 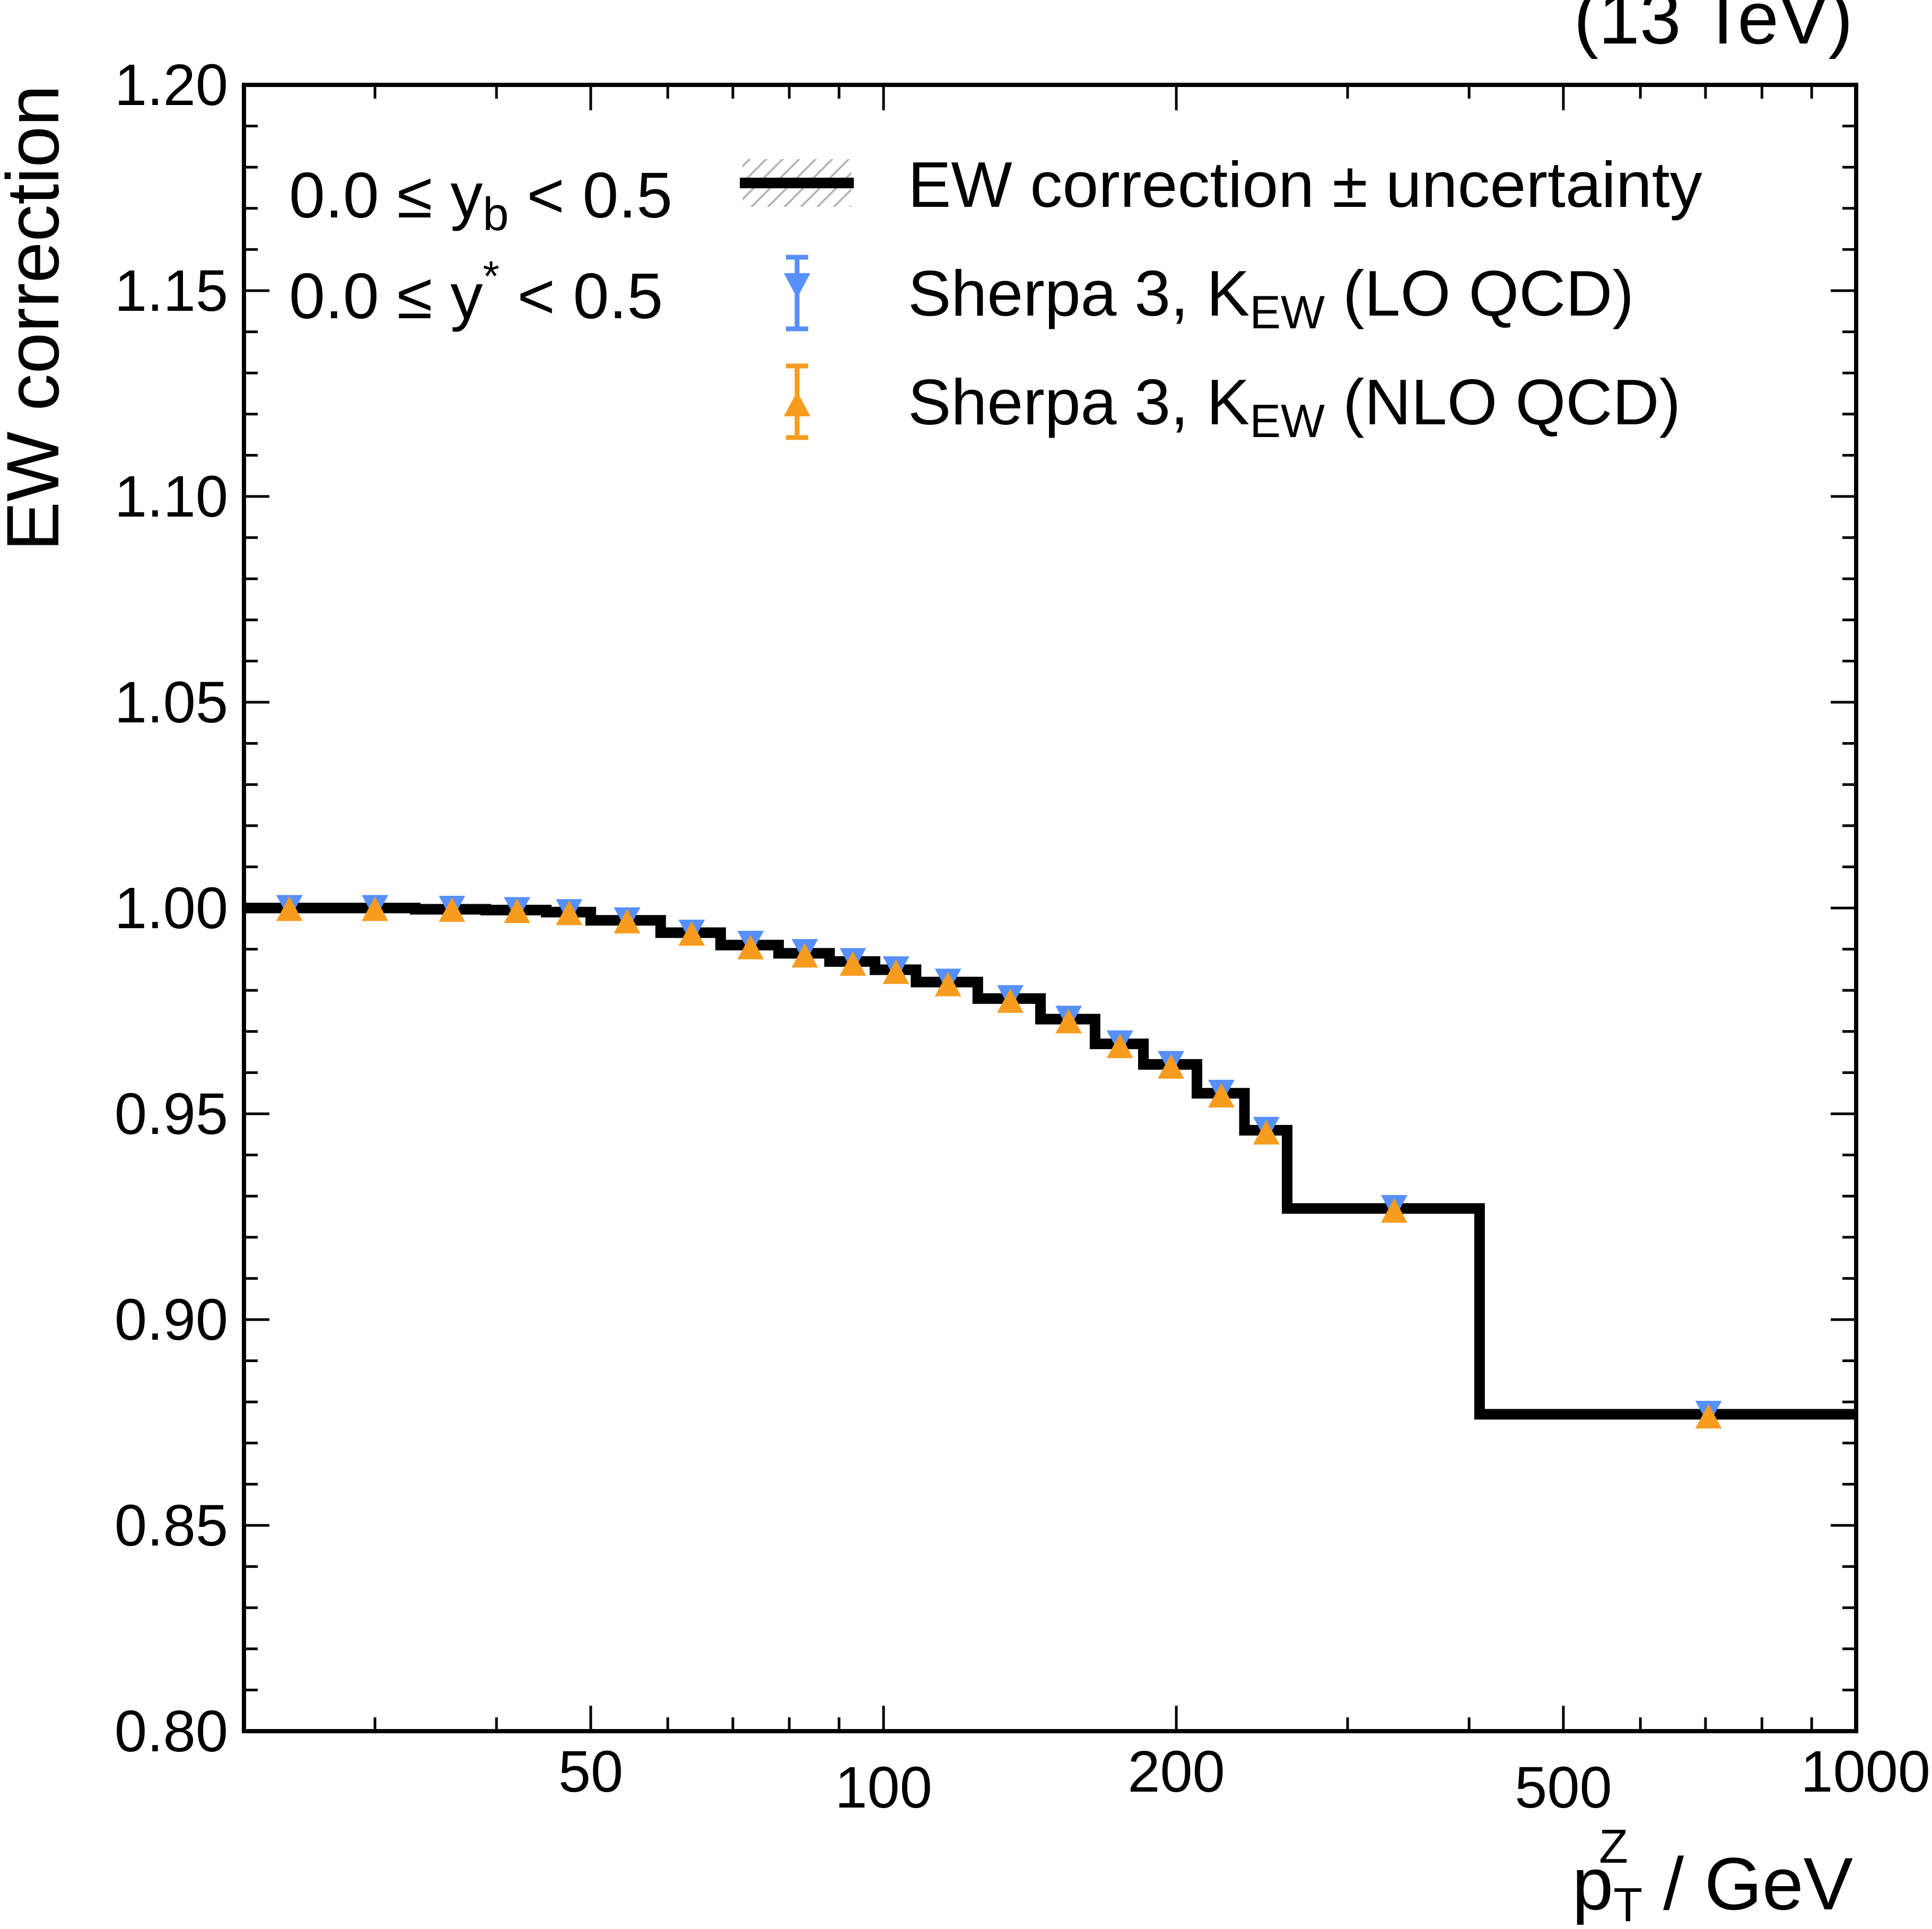 What do you see at coordinates (1628, 1904) in the screenshot?
I see `x-axis-title-sub: T` at bounding box center [1628, 1904].